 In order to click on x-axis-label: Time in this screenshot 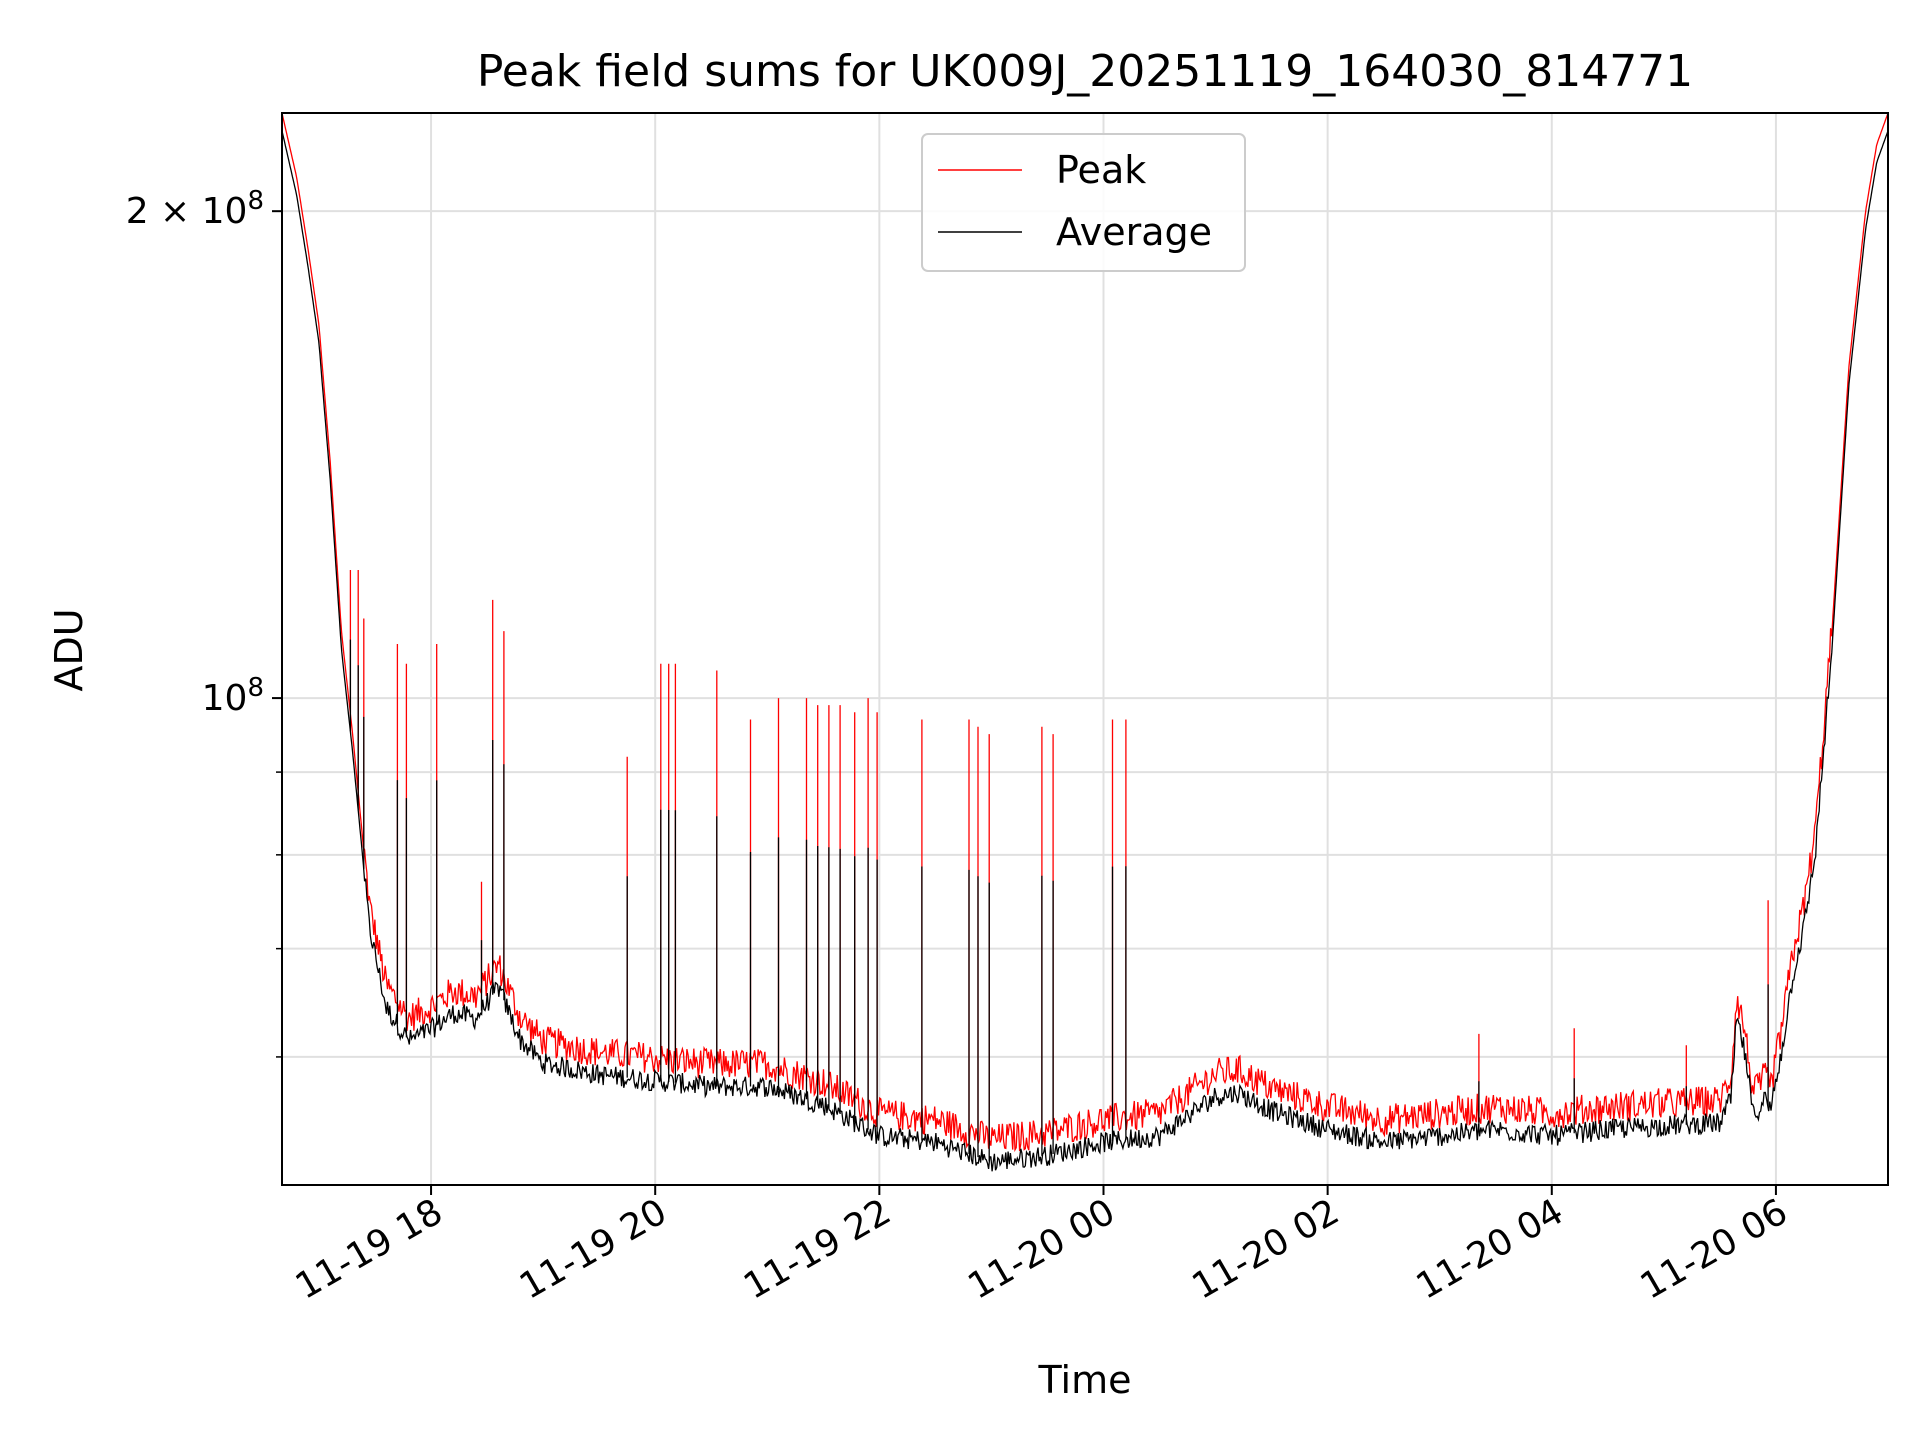, I will do `click(1085, 1380)`.